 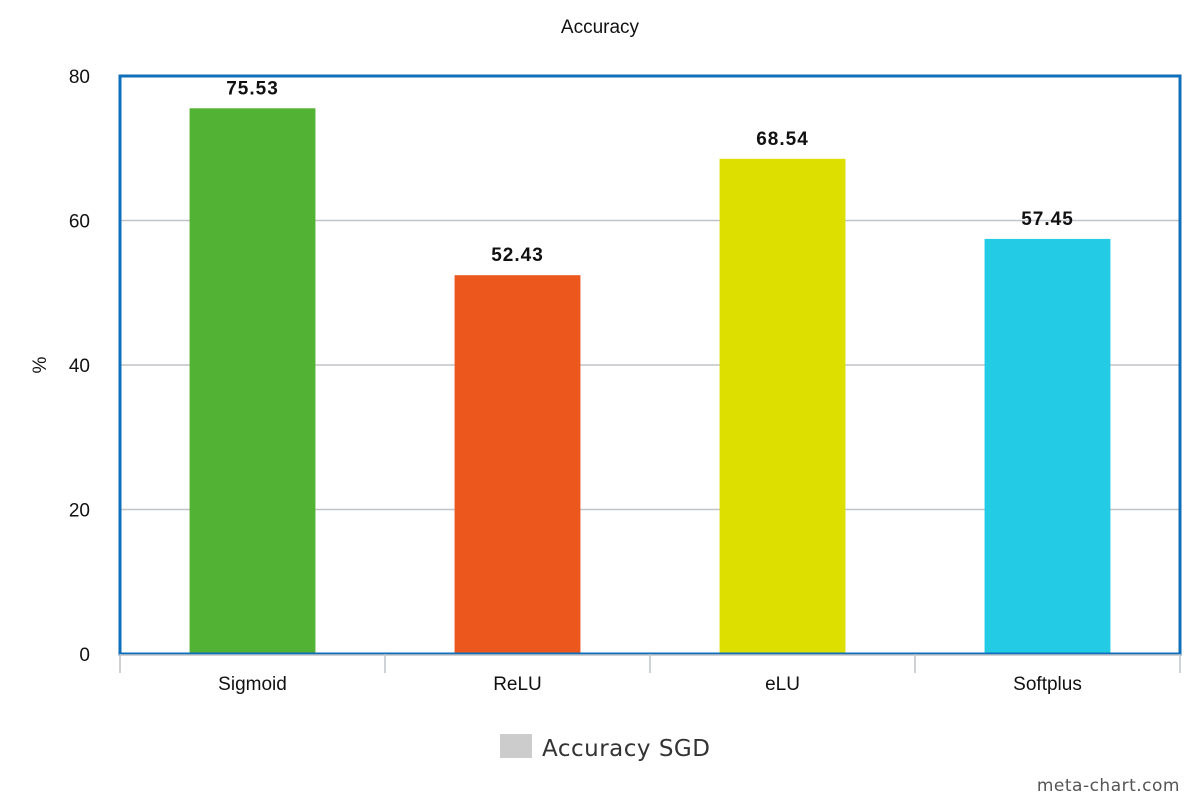 What do you see at coordinates (650, 674) in the screenshot?
I see `x-axis-ticks: Sigmoid ReLU eLU Softplus` at bounding box center [650, 674].